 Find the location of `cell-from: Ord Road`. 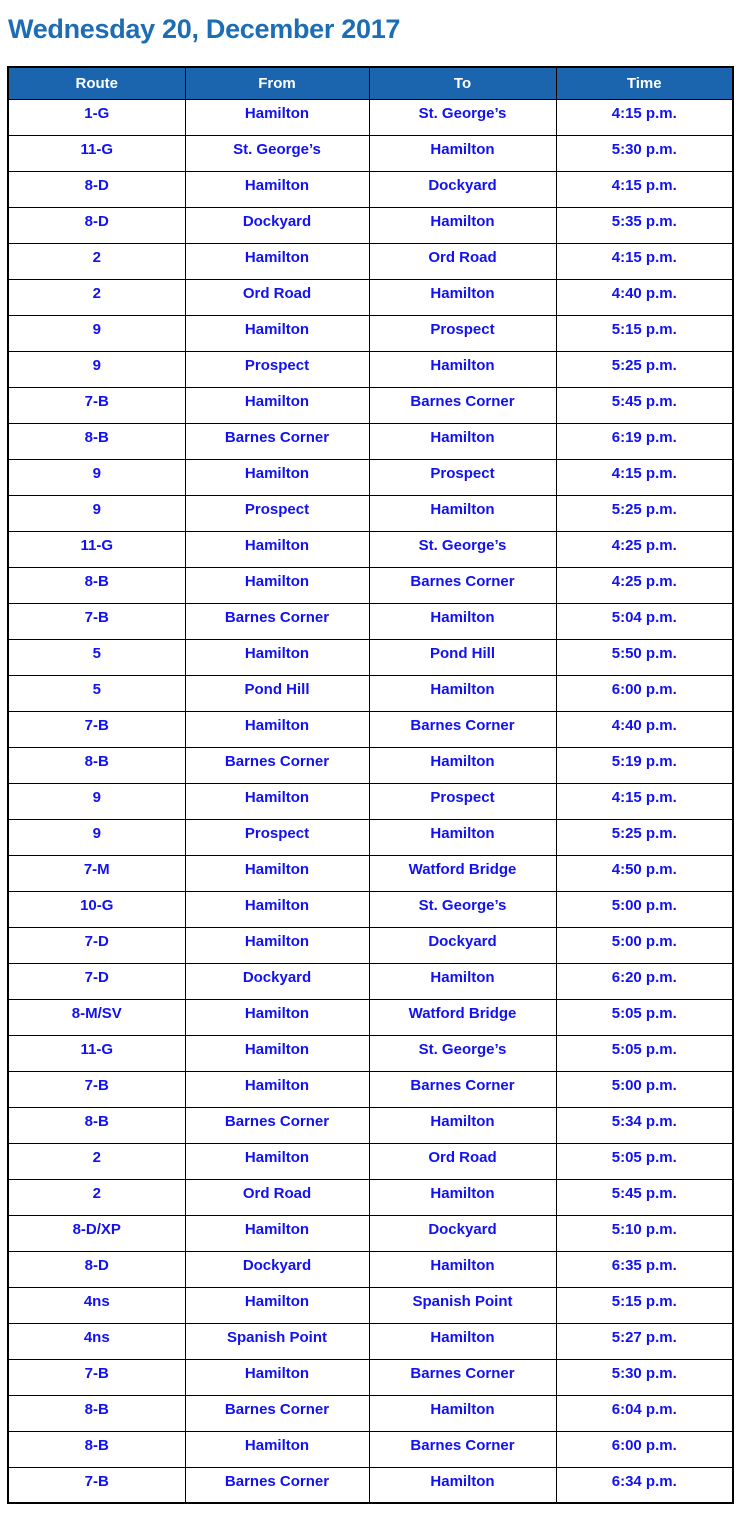

cell-from: Ord Road is located at coordinates (277, 1197).